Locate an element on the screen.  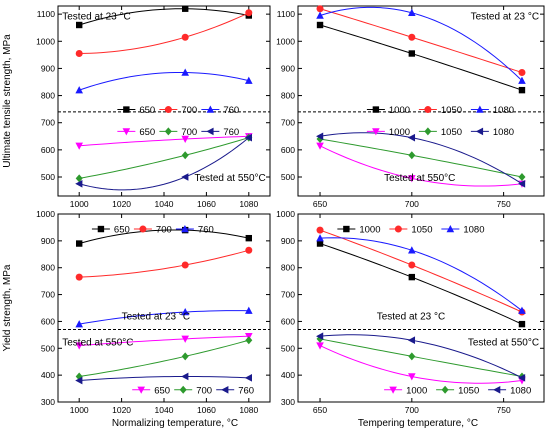
legend-label: 650 is located at coordinates (147, 132).